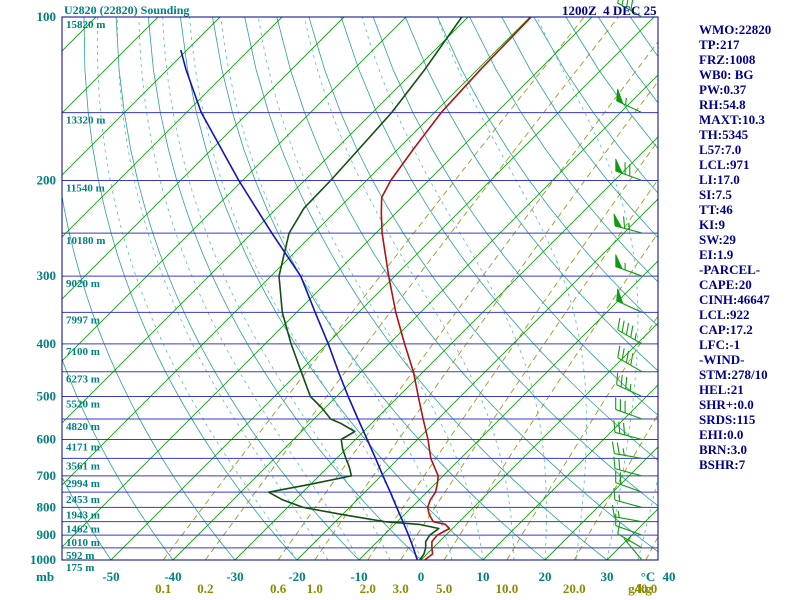 The image size is (800, 600). I want to click on temp-tick-label: -30, so click(234, 576).